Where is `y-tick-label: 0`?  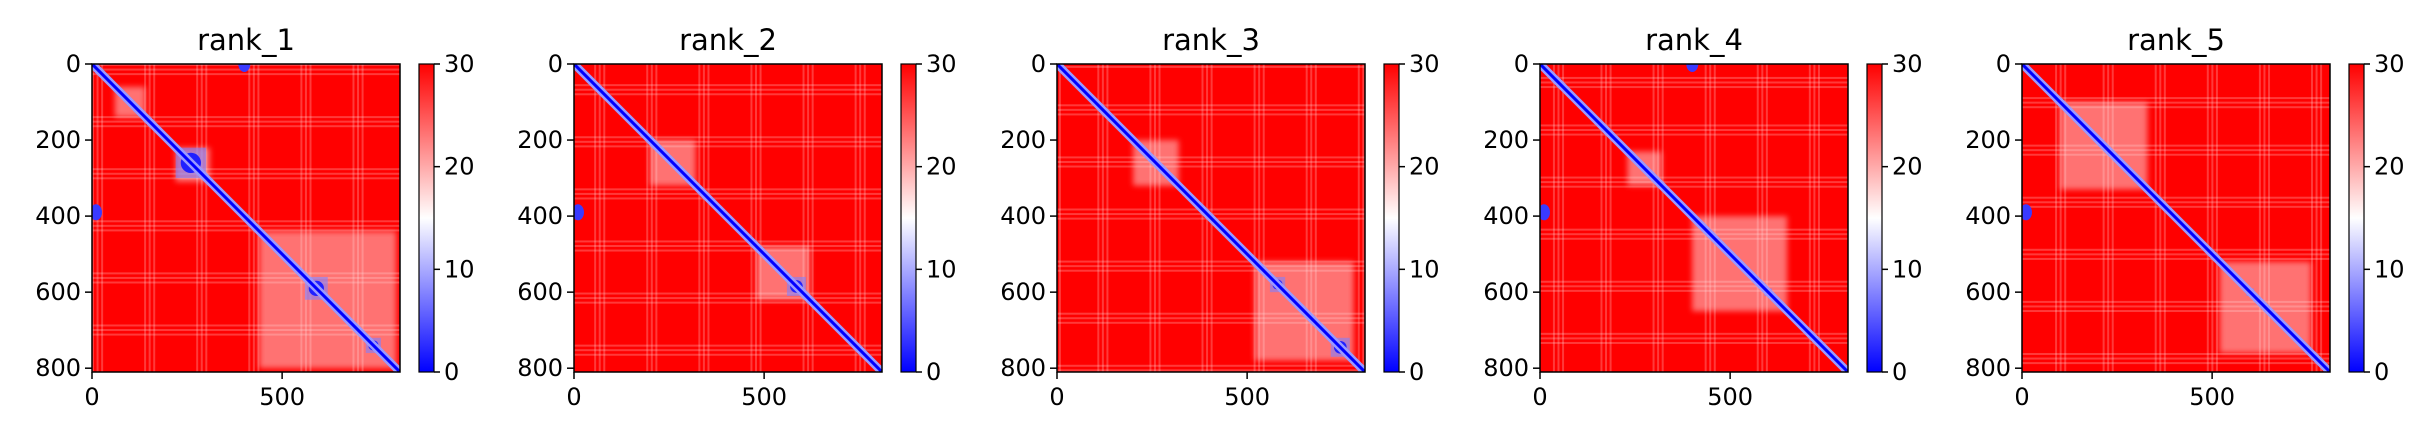
y-tick-label: 0 is located at coordinates (1038, 64).